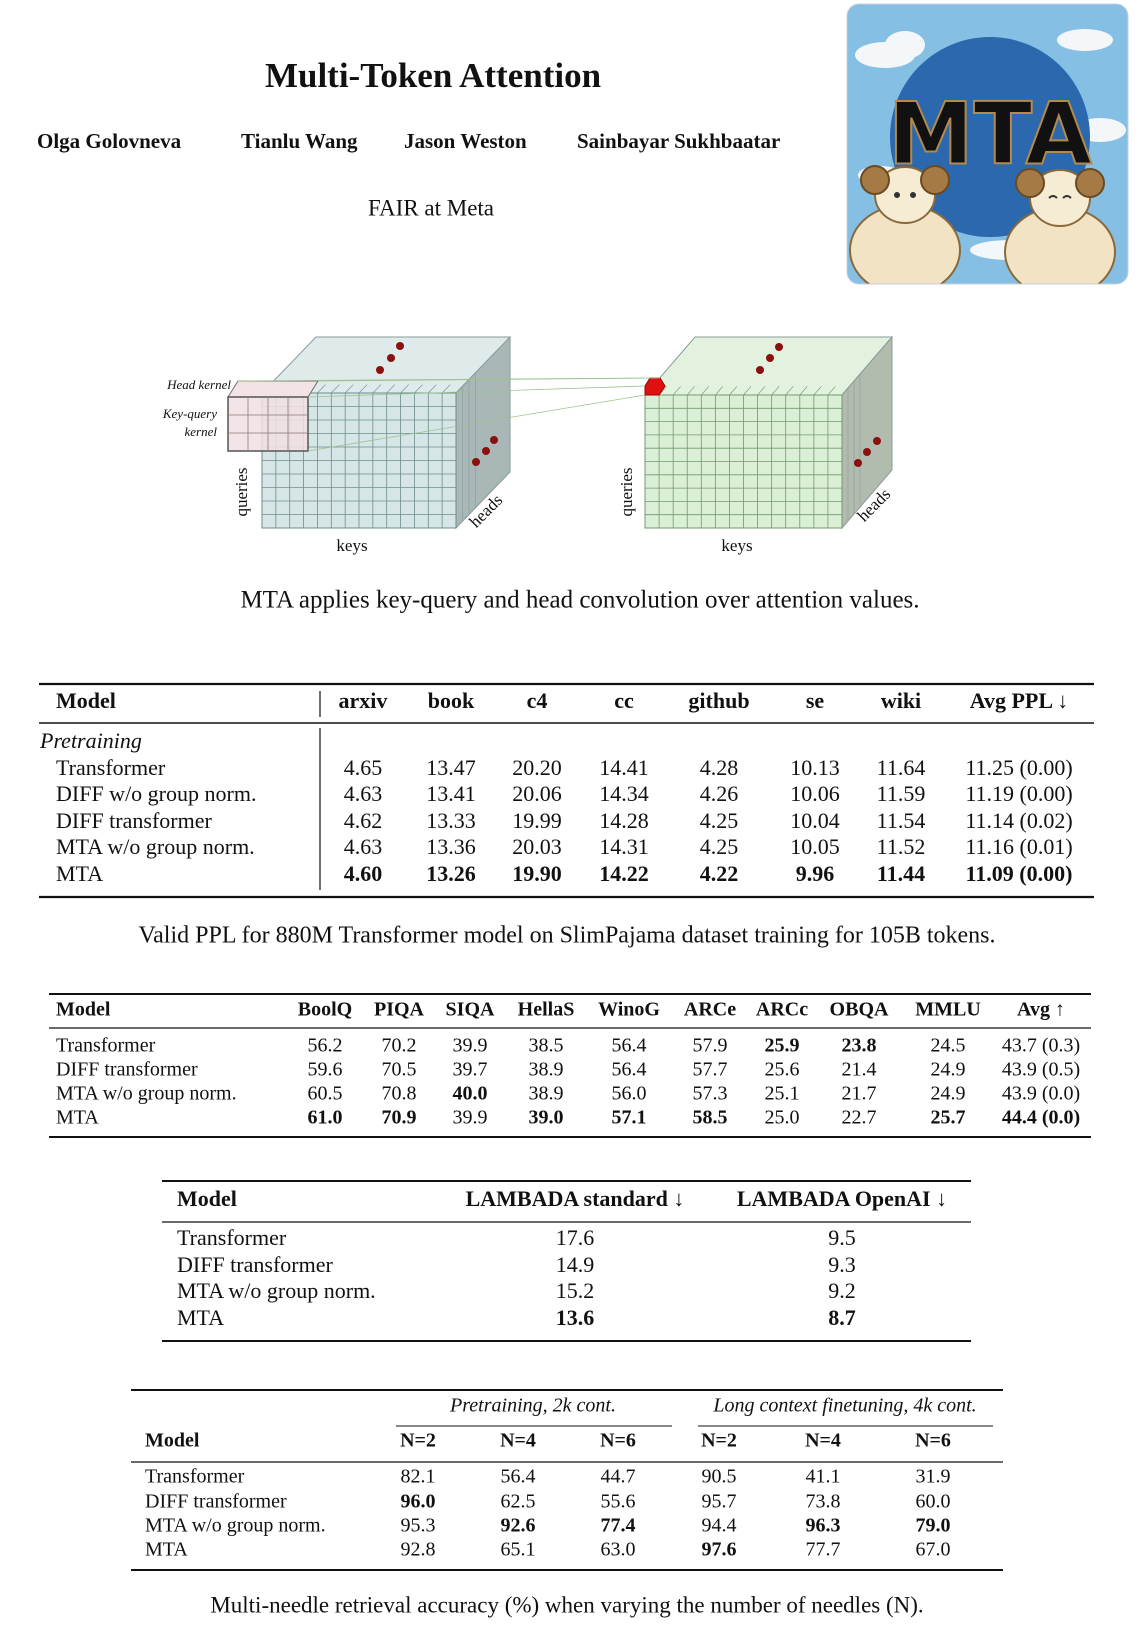 The height and width of the screenshot is (1650, 1140). I want to click on cell: 9.96, so click(815, 873).